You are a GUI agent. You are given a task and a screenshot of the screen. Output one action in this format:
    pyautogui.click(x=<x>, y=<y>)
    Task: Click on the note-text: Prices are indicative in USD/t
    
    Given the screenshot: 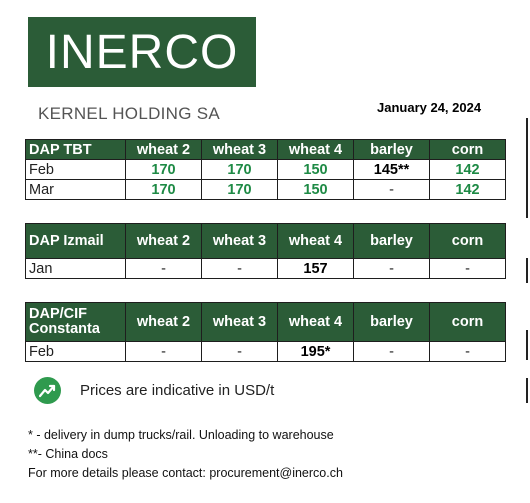 What is the action you would take?
    pyautogui.click(x=177, y=390)
    